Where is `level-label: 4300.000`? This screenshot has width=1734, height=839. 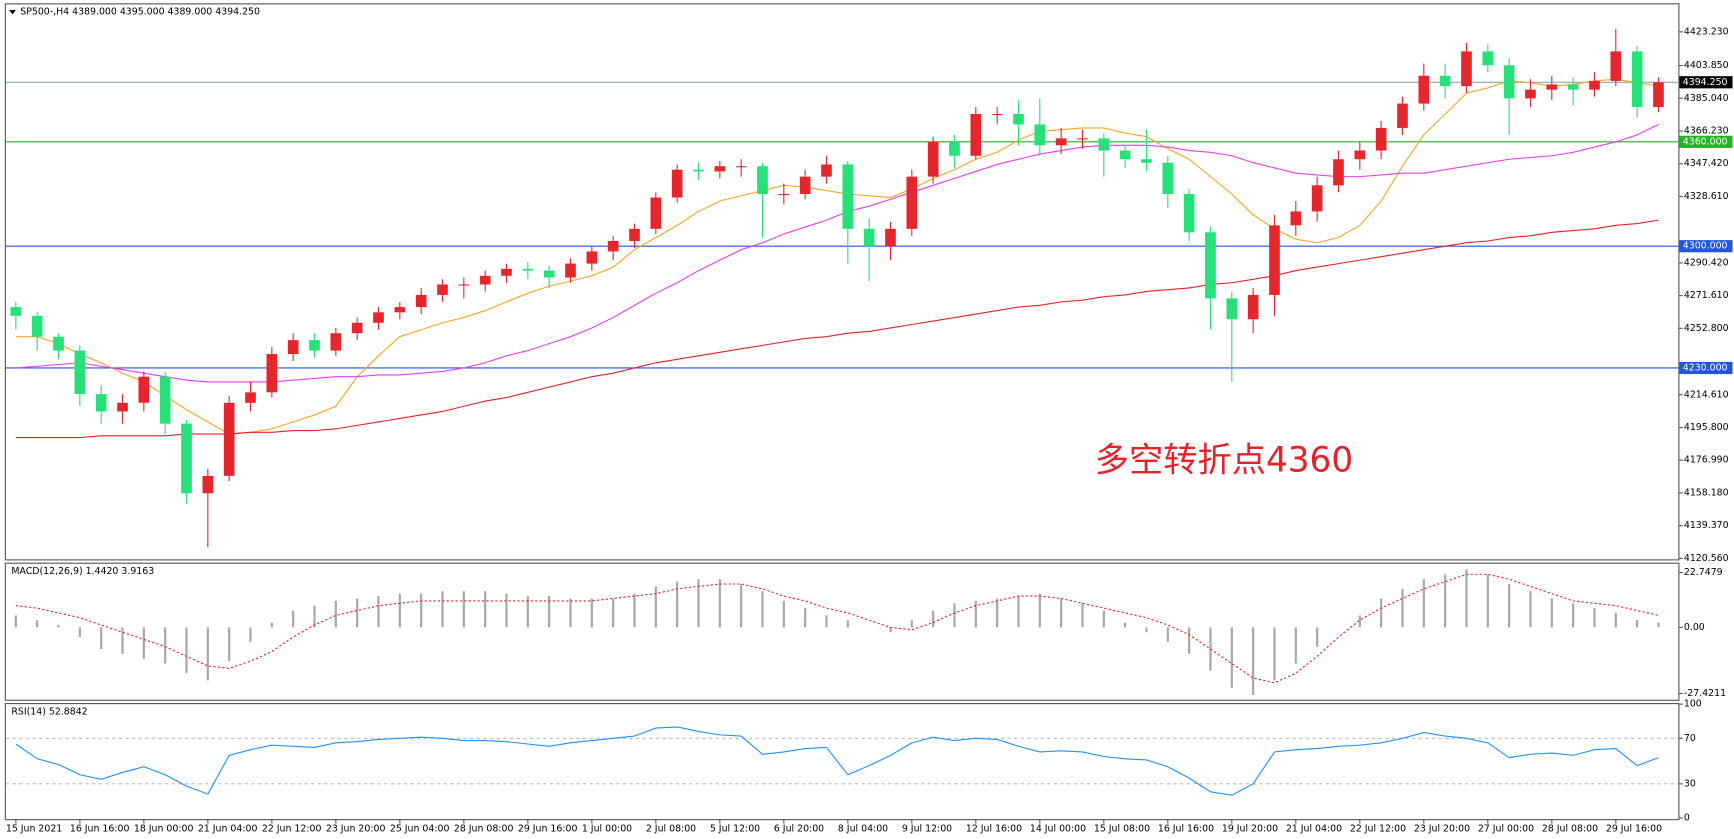
level-label: 4300.000 is located at coordinates (1705, 246).